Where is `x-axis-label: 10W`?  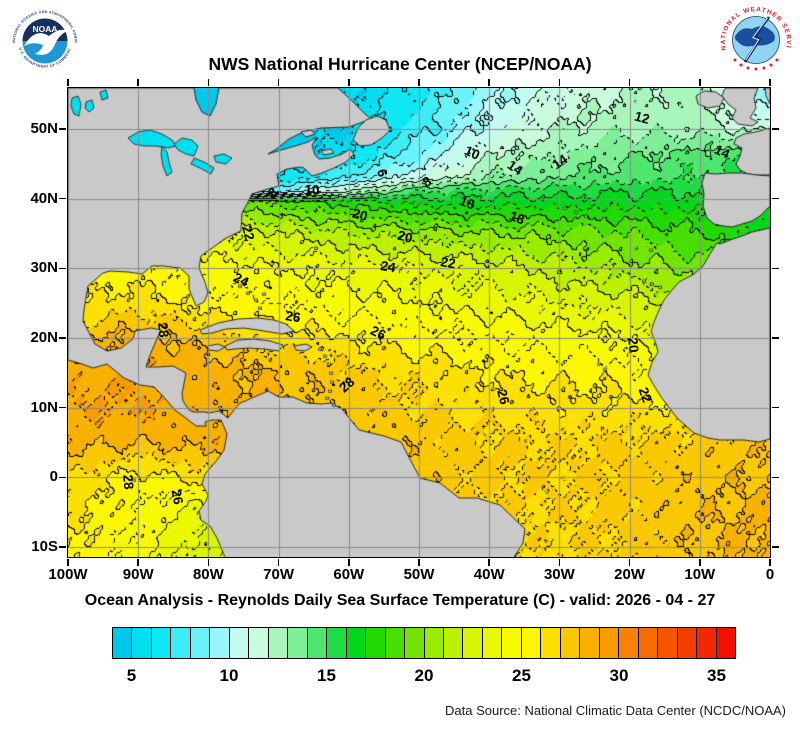
x-axis-label: 10W is located at coordinates (700, 574).